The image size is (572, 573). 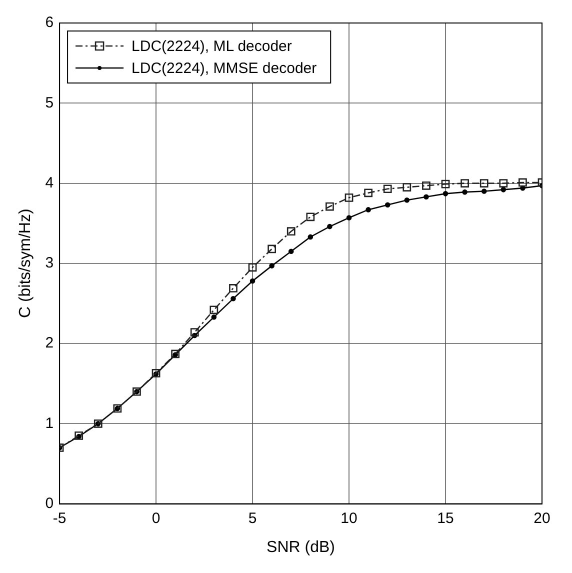 I want to click on y-tick-label: 6, so click(x=49, y=23).